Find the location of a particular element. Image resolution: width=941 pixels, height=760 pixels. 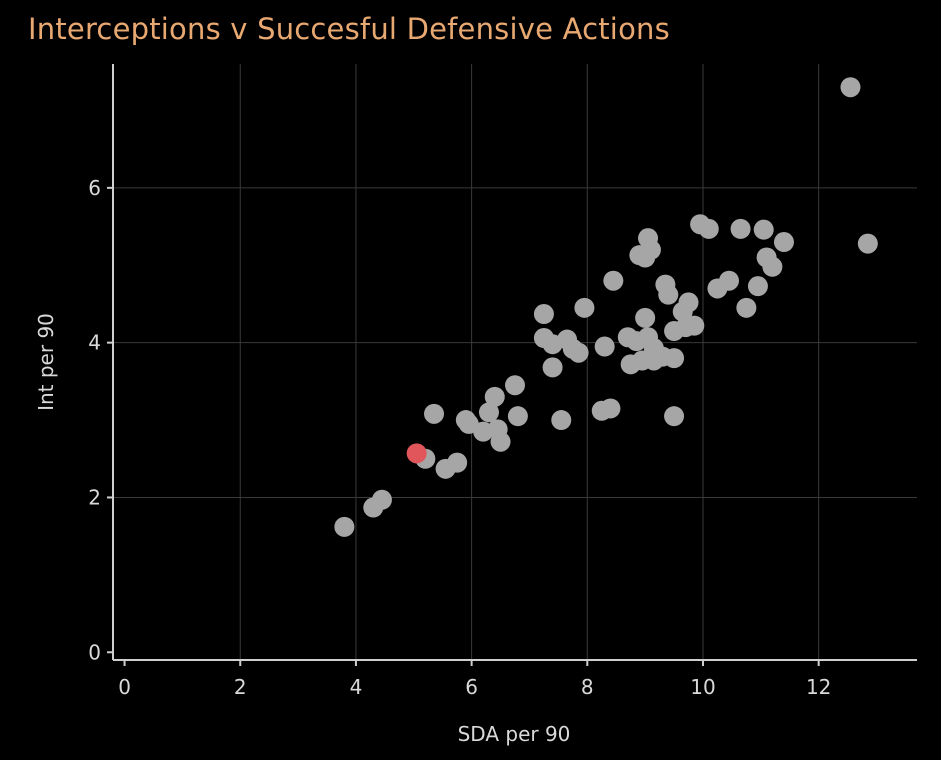

y-tick-label: 6 is located at coordinates (94, 188).